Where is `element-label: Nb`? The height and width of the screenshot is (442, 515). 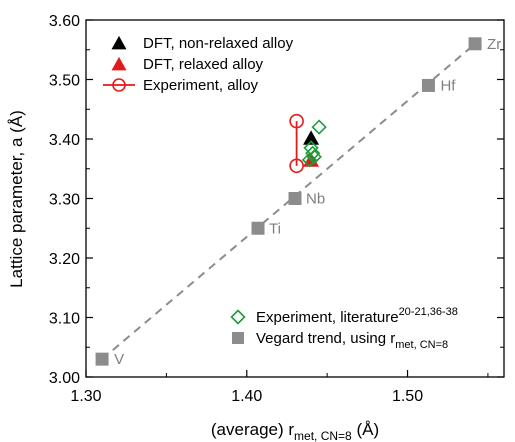
element-label: Nb is located at coordinates (315, 199).